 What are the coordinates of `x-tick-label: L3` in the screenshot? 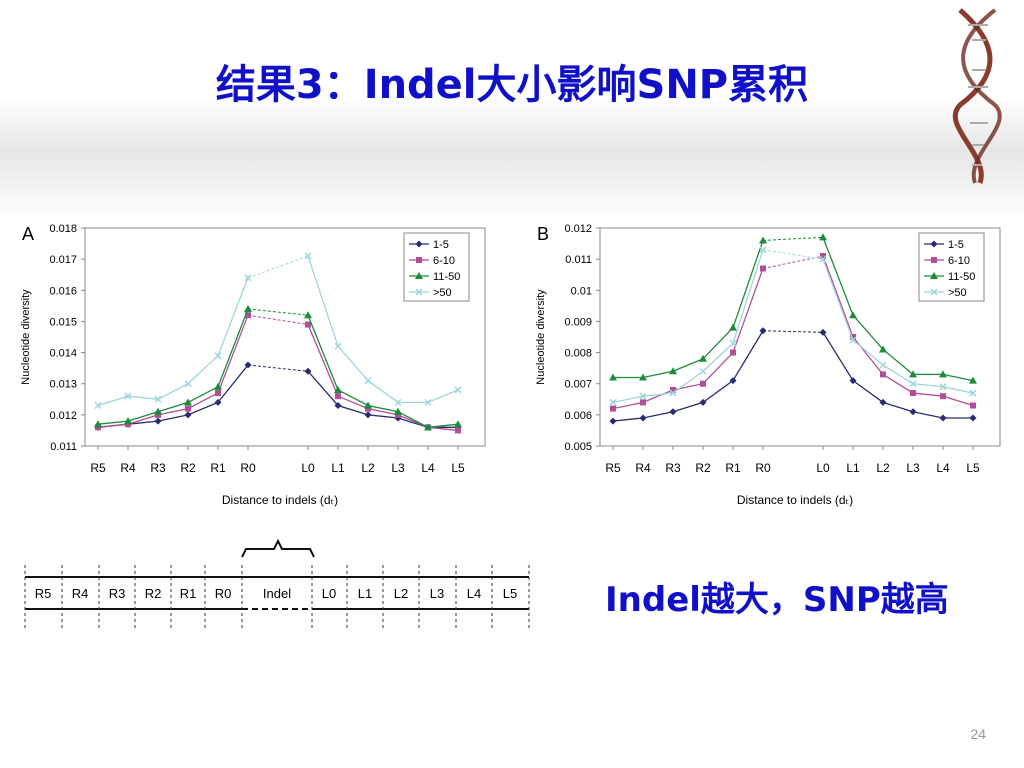 It's located at (398, 468).